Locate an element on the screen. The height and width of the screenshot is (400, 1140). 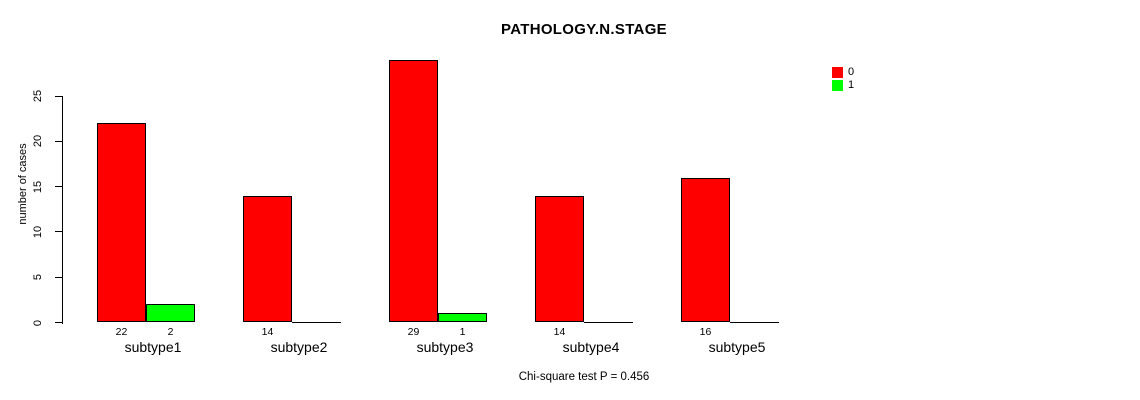
y-tick-label: 20 is located at coordinates (38, 141).